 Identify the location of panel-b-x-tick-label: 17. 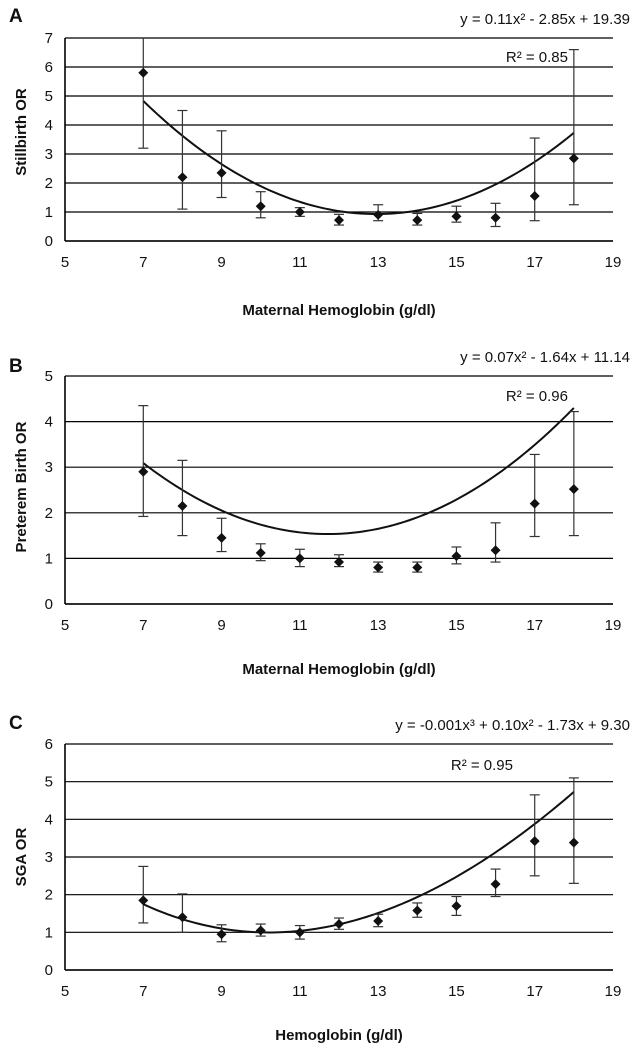
(534, 625).